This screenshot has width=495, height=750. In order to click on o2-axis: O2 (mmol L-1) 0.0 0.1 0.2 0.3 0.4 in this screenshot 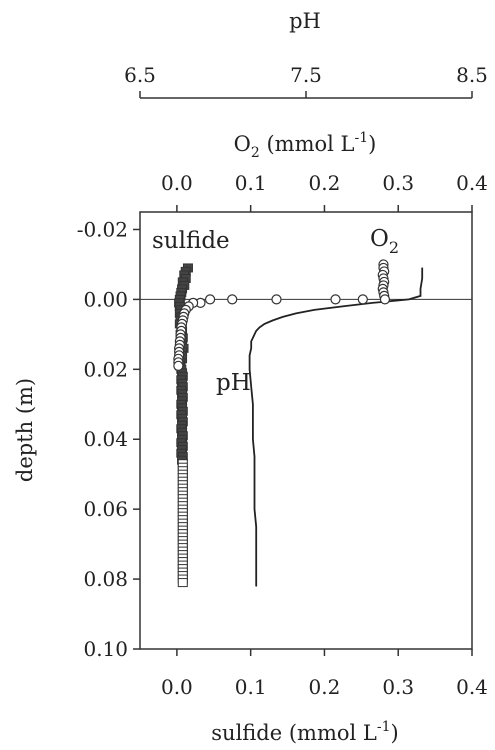, I will do `click(324, 171)`.